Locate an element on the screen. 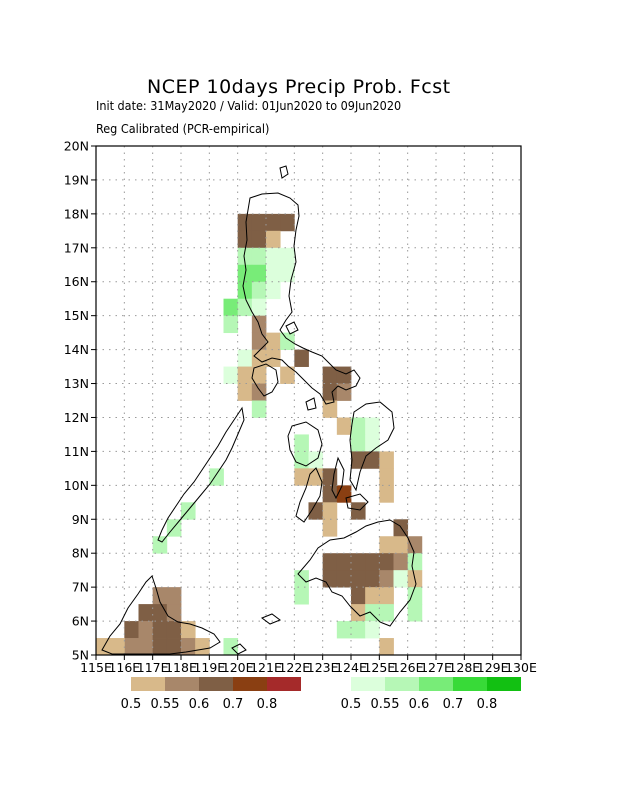 The image size is (618, 800). lat-tick-label: 18N is located at coordinates (76, 213).